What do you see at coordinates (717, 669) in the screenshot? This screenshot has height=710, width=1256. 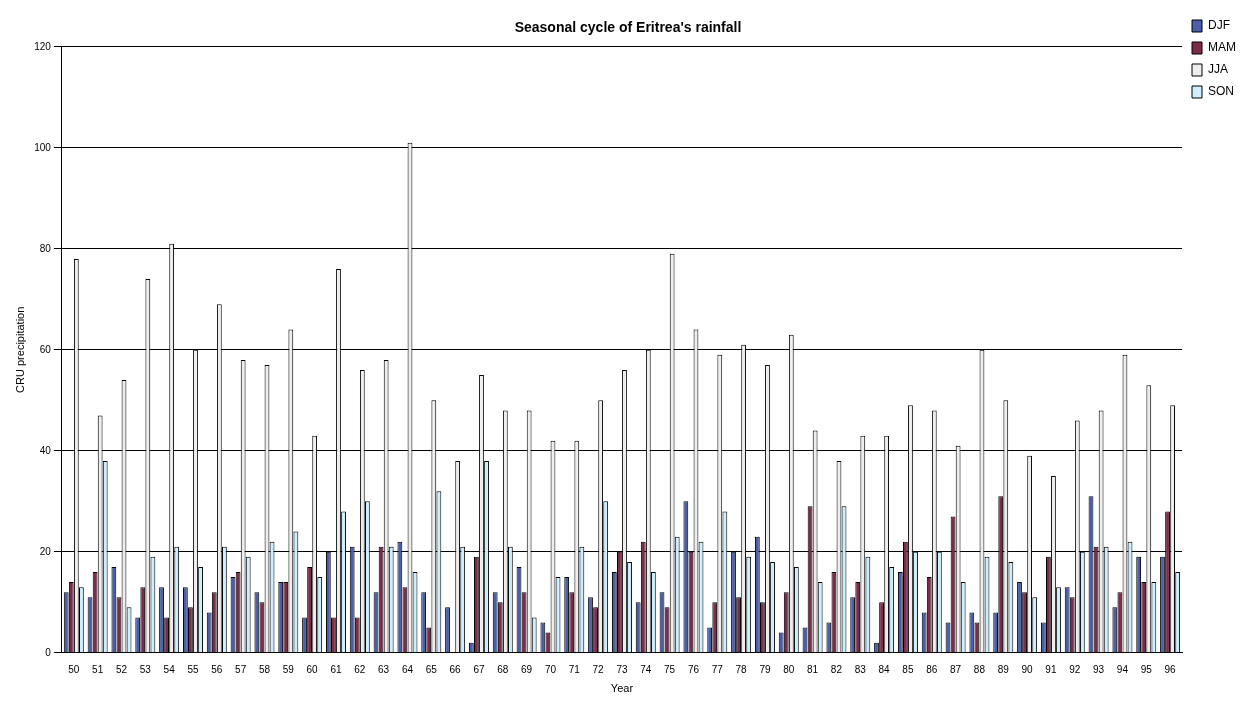 I see `x-tick-label: 77` at bounding box center [717, 669].